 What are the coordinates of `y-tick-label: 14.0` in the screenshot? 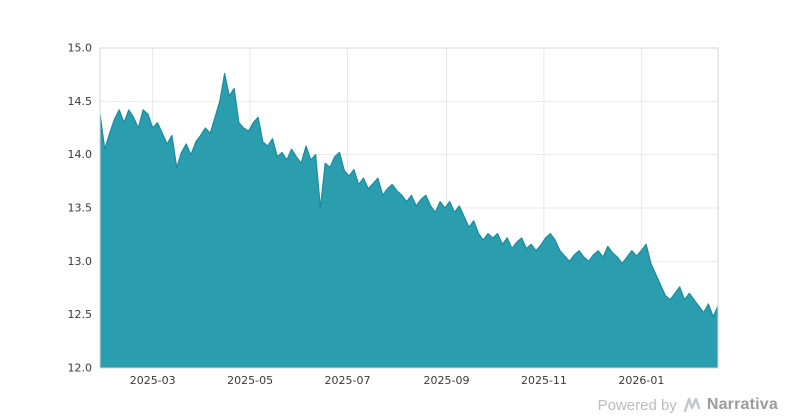 It's located at (80, 154).